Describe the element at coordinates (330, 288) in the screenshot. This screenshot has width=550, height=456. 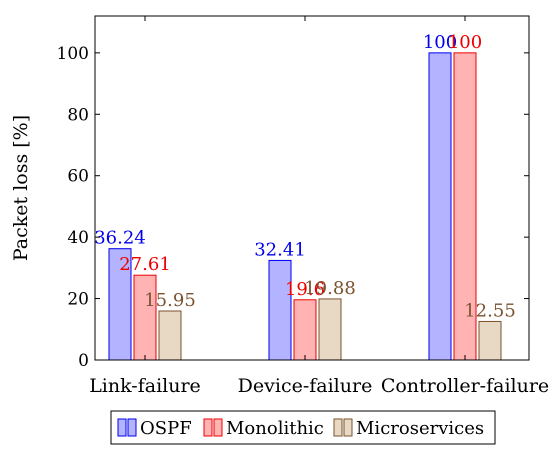
I see `data-label-microservices-device-failure: 19.88` at that location.